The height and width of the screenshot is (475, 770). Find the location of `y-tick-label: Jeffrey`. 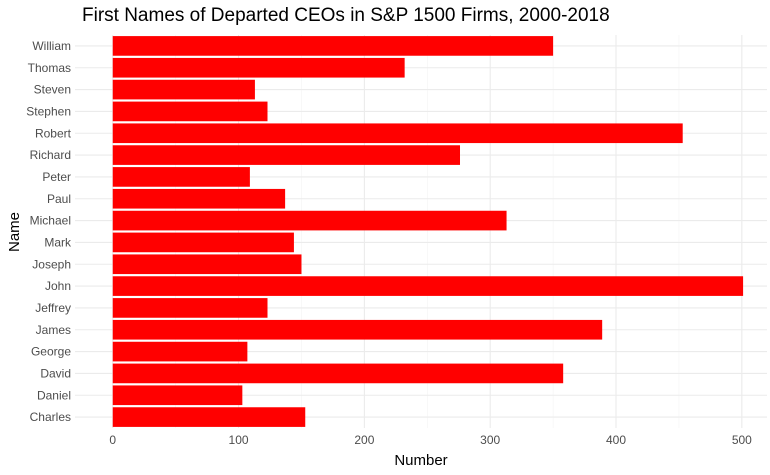

y-tick-label: Jeffrey is located at coordinates (53, 308).